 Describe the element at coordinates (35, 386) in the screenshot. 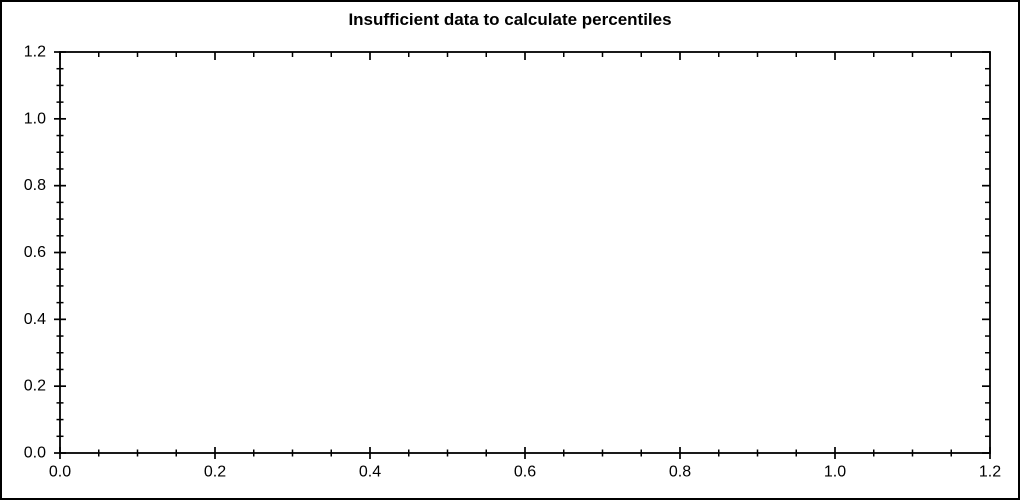

I see `y-axis-tick-label: 0.2` at that location.